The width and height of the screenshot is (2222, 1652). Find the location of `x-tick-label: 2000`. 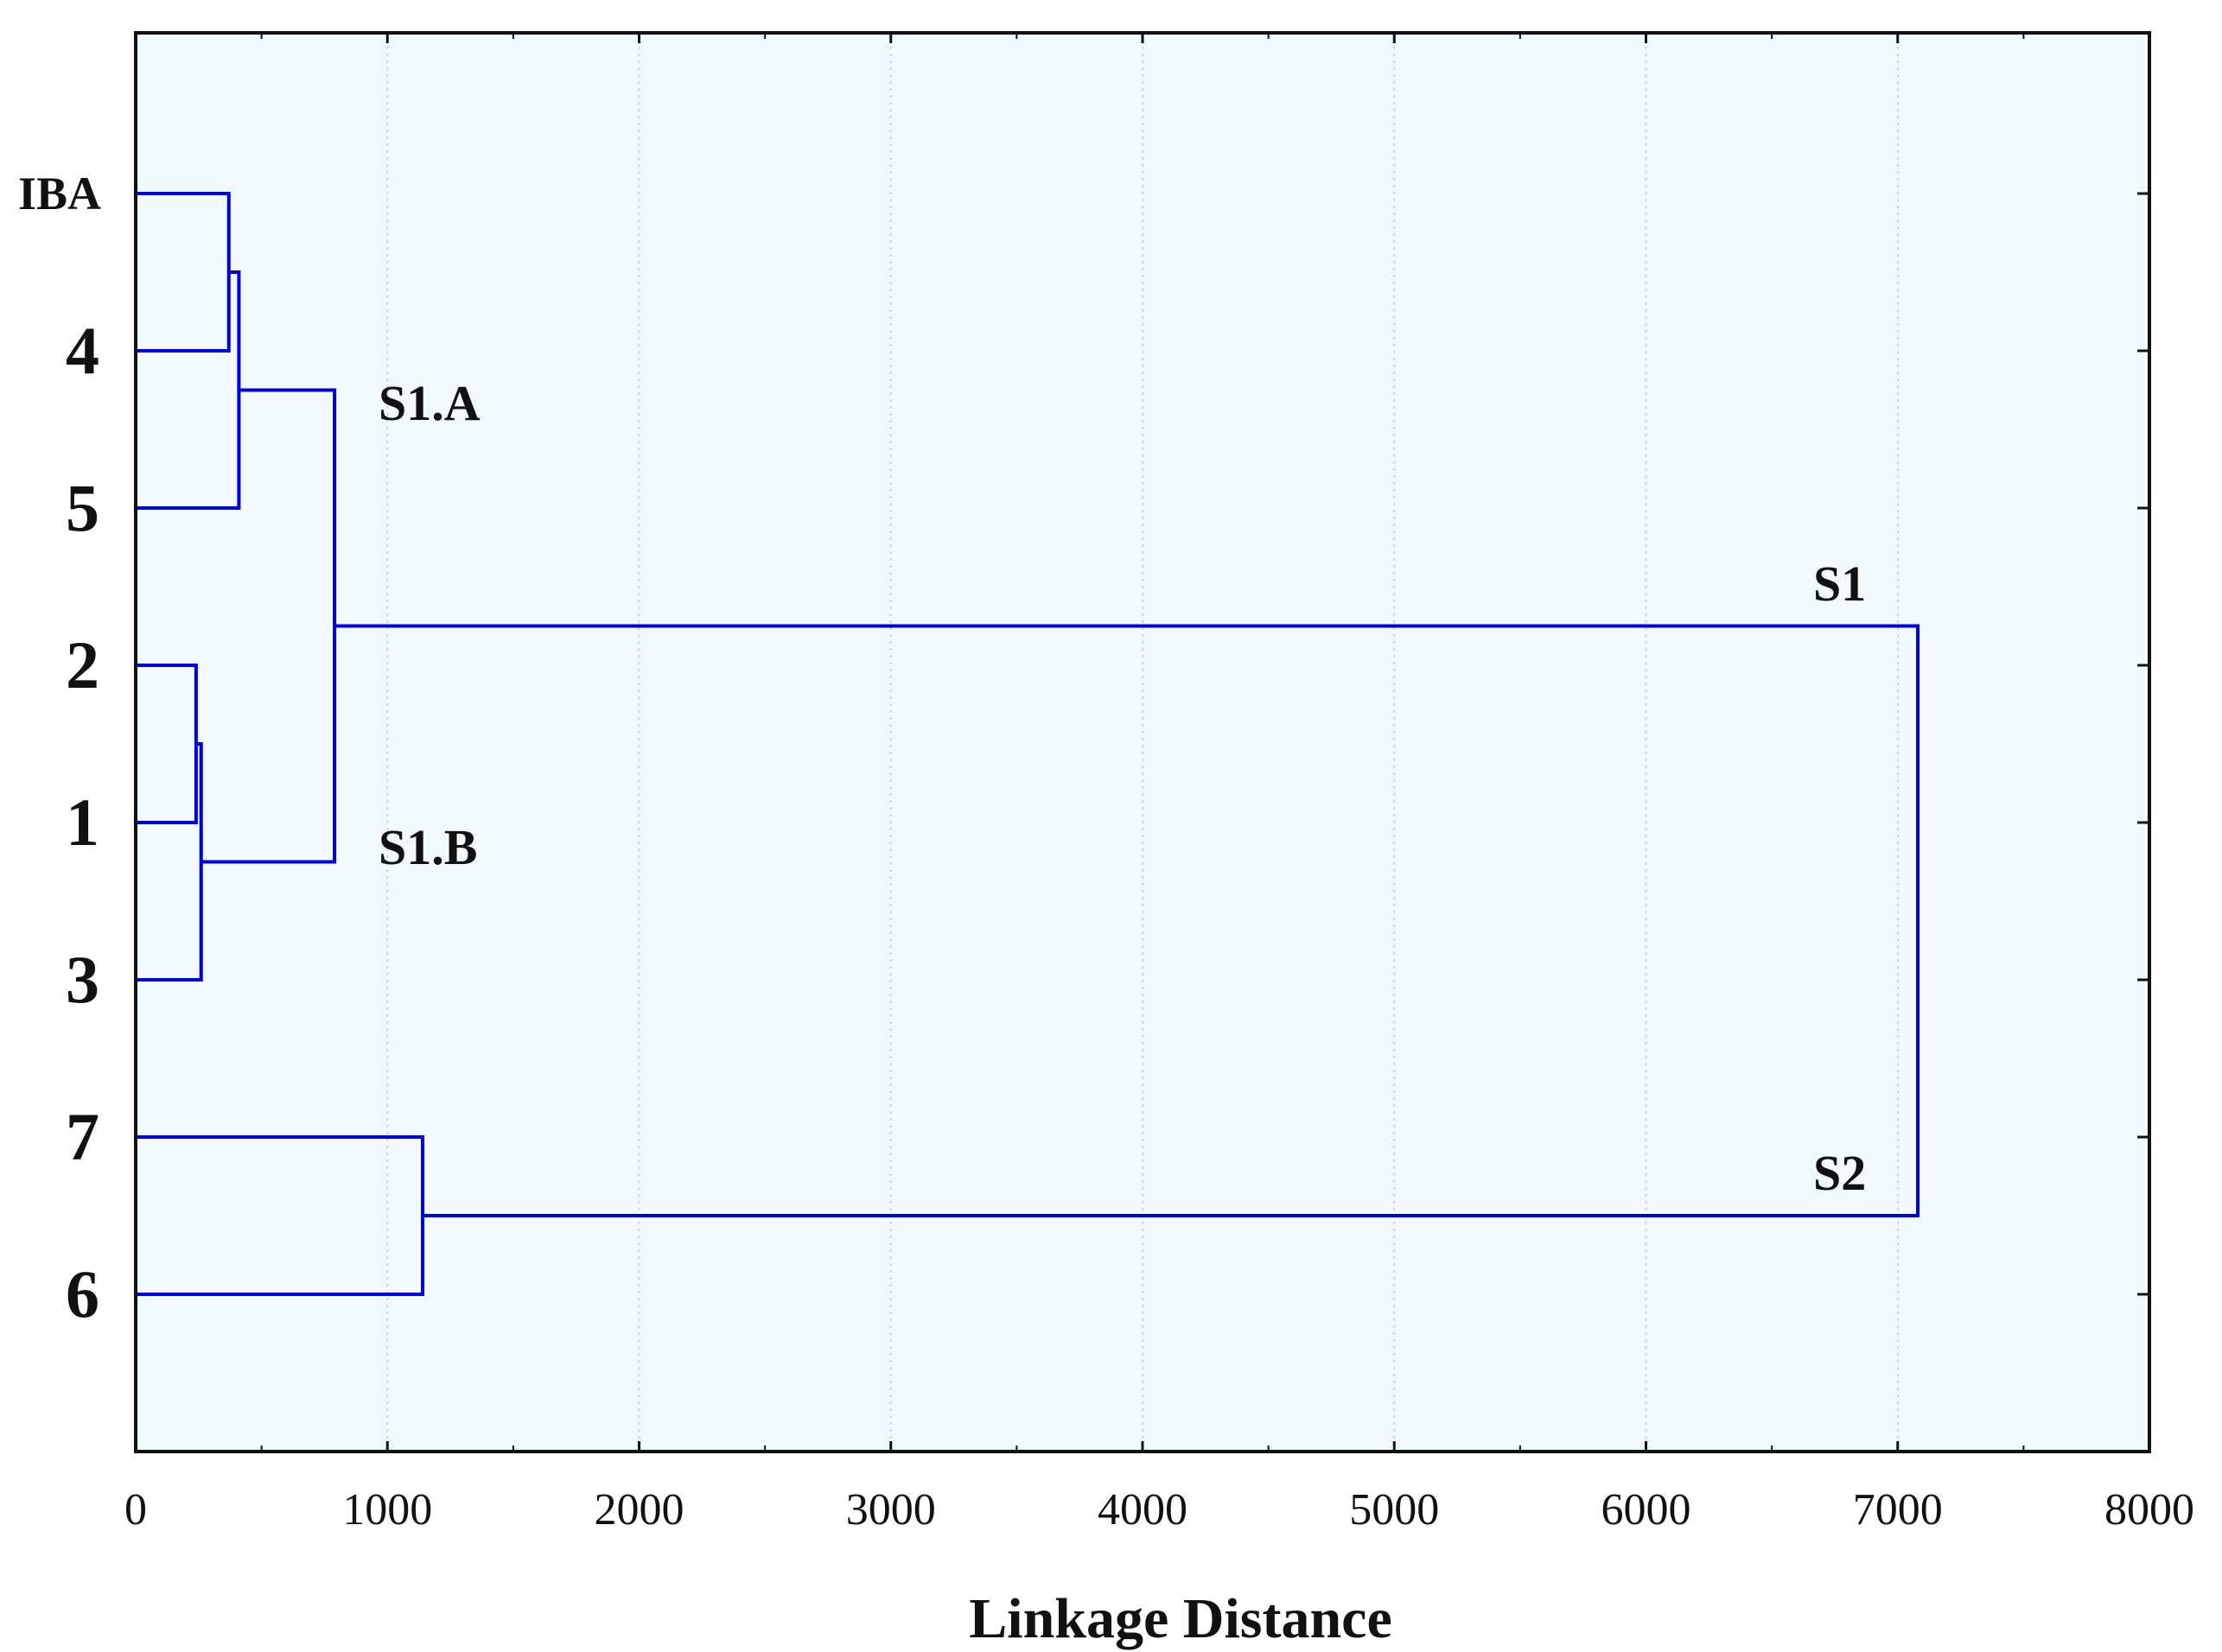

x-tick-label: 2000 is located at coordinates (640, 1510).